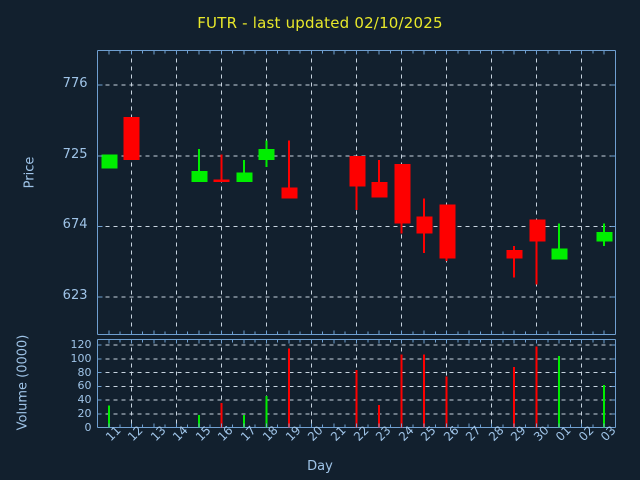 This screenshot has width=640, height=480. Describe the element at coordinates (81, 344) in the screenshot. I see `volume-tick-label: 120` at that location.